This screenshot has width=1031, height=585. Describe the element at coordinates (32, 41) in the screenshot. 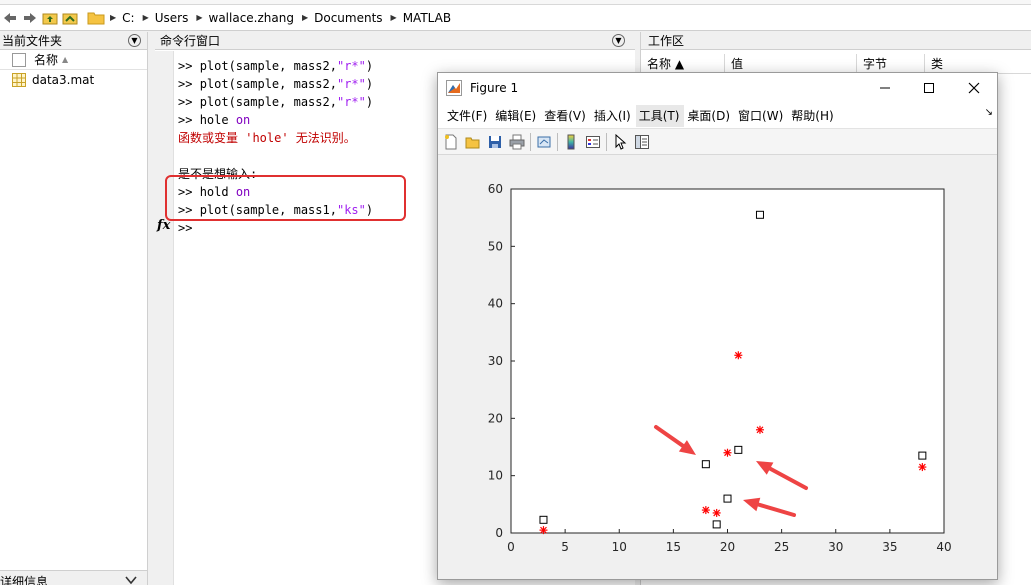

I see `current-folder-title-text: 当前文件夹` at that location.